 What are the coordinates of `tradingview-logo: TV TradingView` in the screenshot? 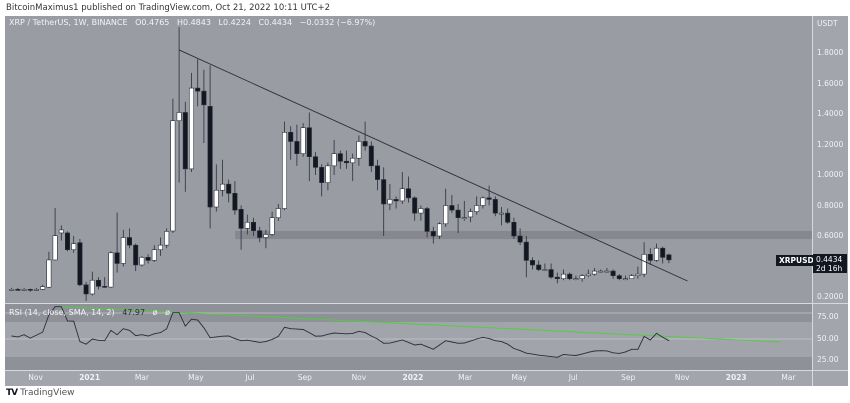 It's located at (40, 393).